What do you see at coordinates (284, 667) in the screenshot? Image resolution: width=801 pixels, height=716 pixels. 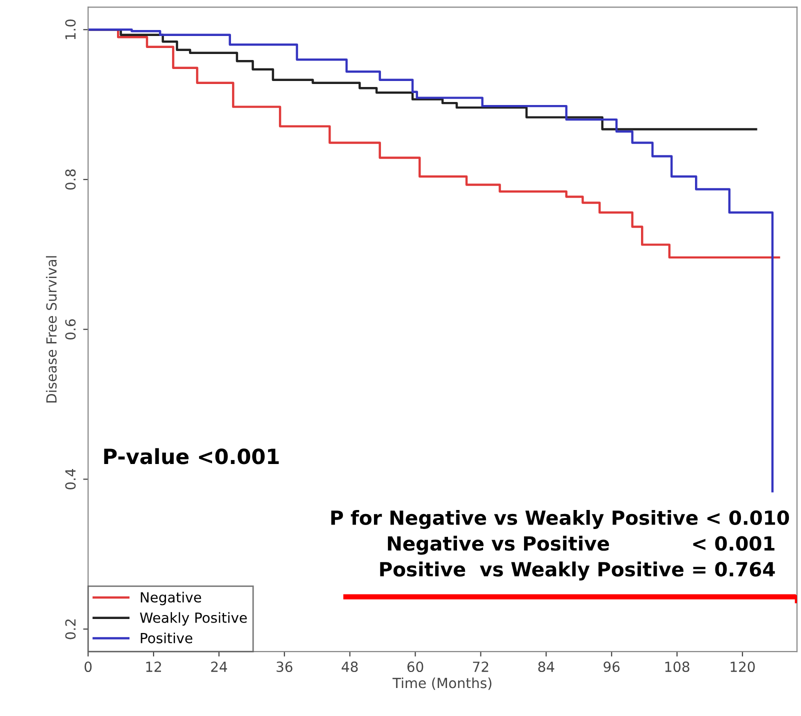 I see `x-tick-label: 36` at bounding box center [284, 667].